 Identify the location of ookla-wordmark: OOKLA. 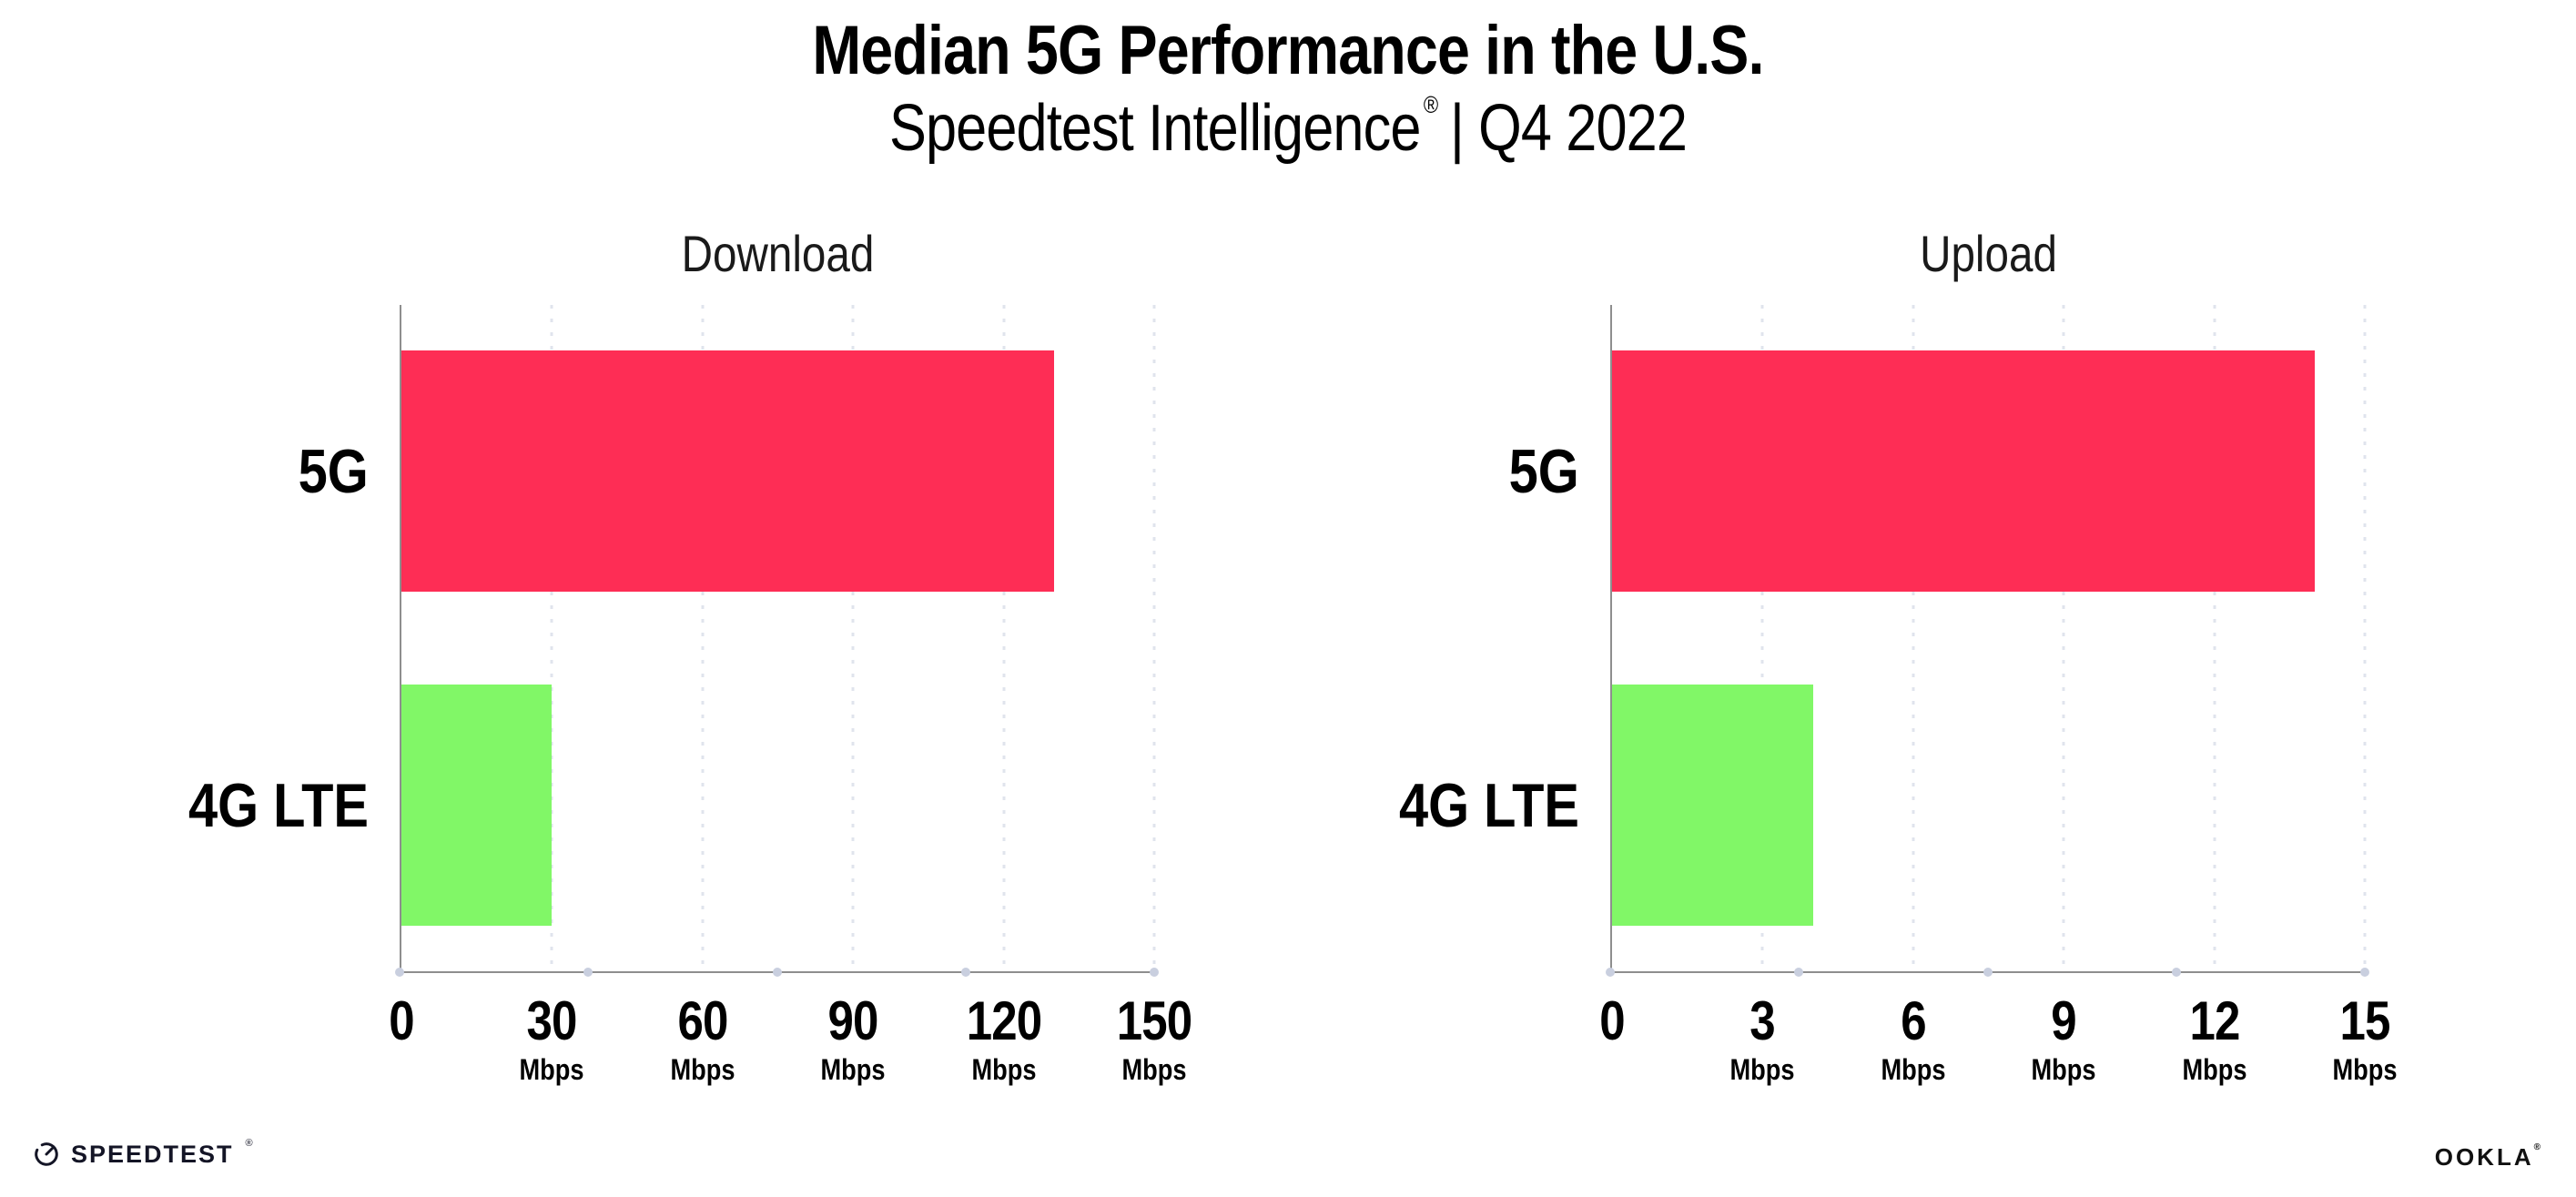
(2484, 1157).